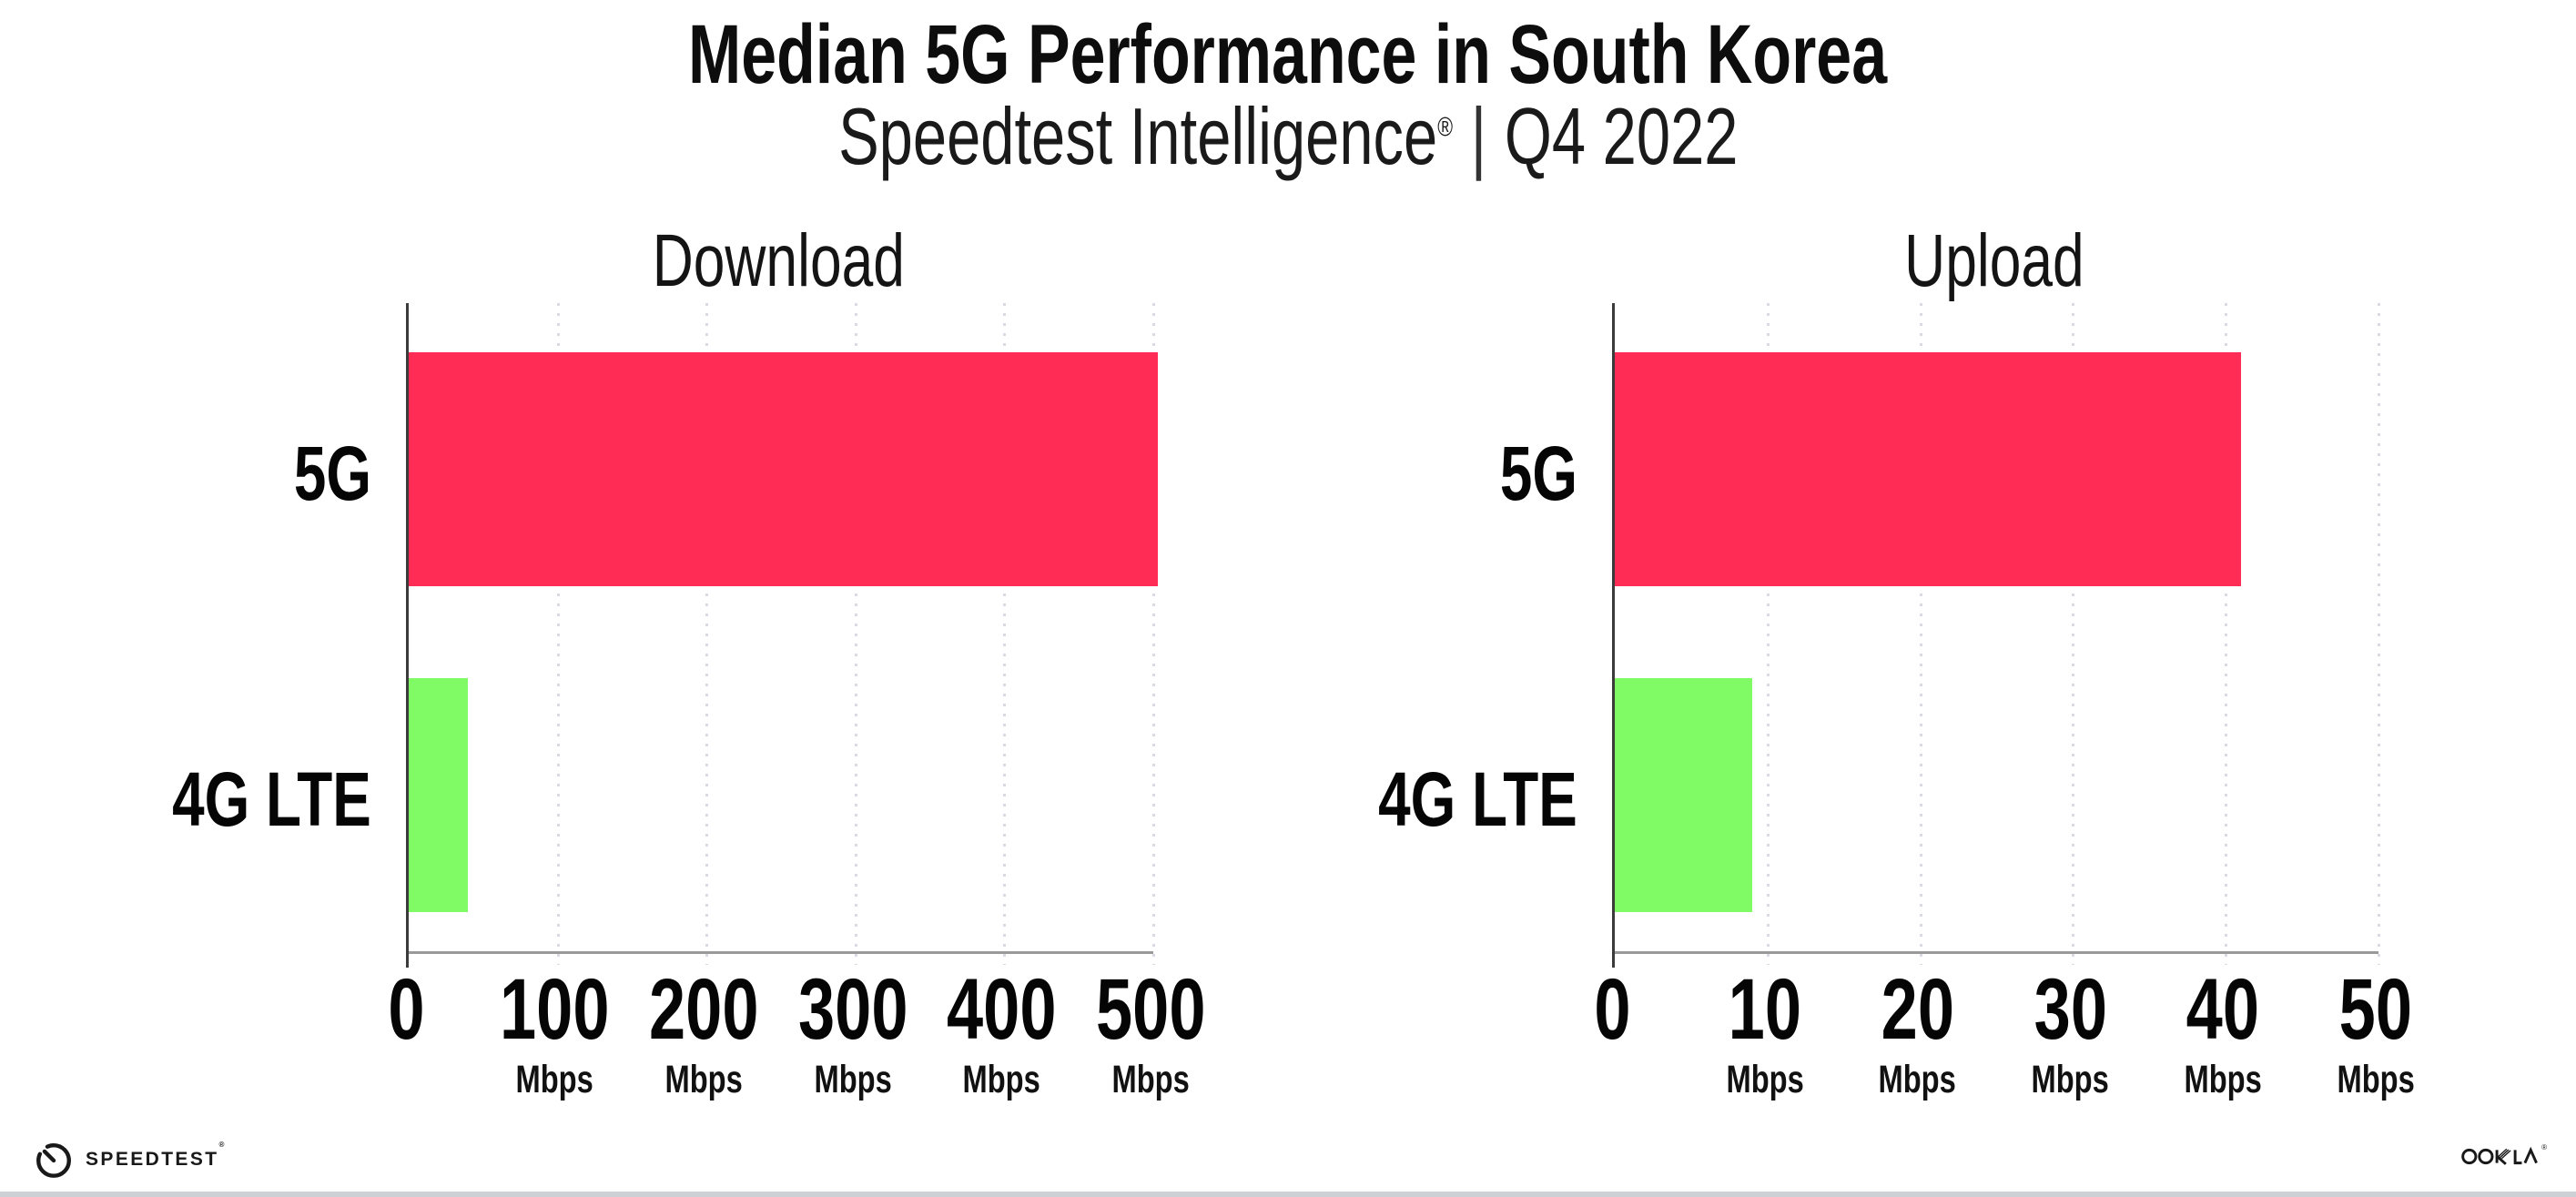 The image size is (2576, 1197). I want to click on x-tick-400-download: 400 Mbps, so click(1001, 1033).